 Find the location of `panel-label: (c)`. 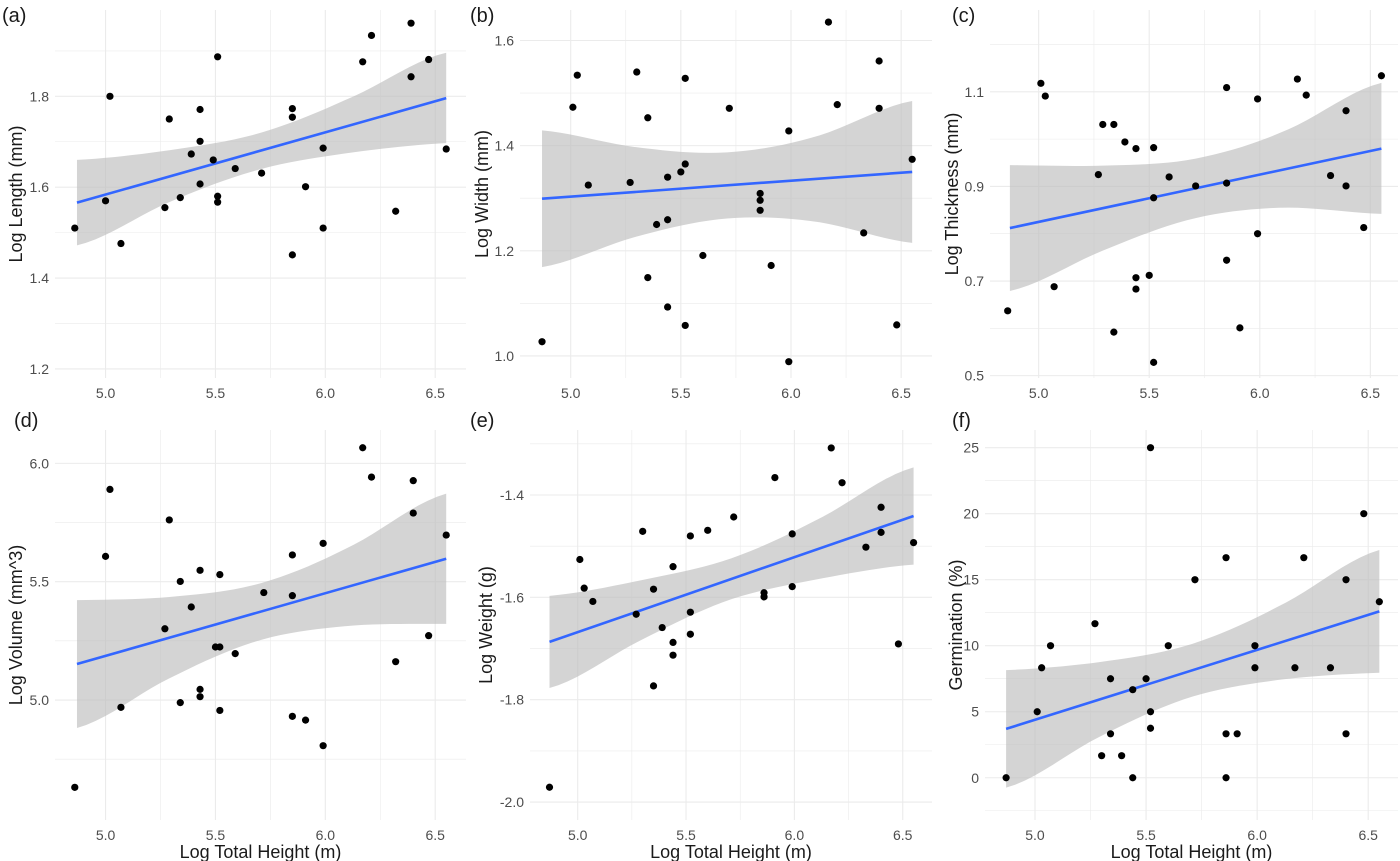

panel-label: (c) is located at coordinates (963, 16).